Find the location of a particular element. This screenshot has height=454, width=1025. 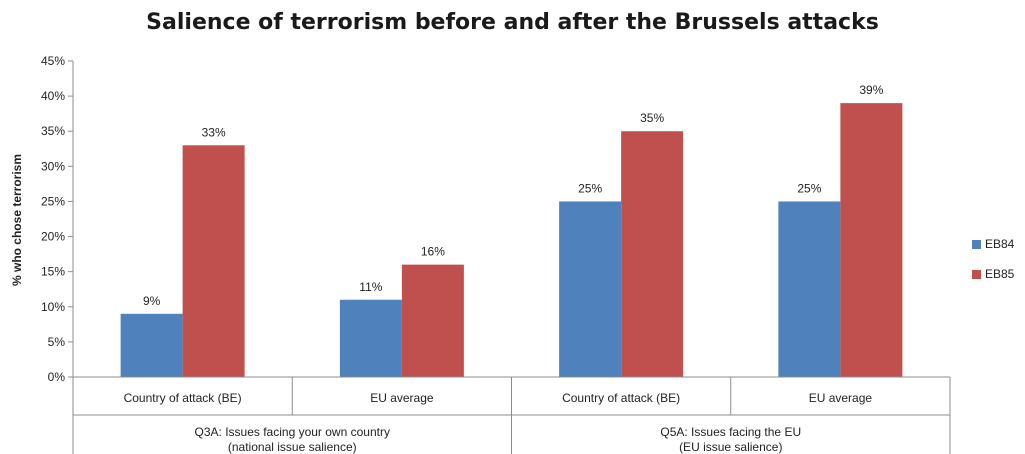

y-tick-label: 5% is located at coordinates (57, 342).